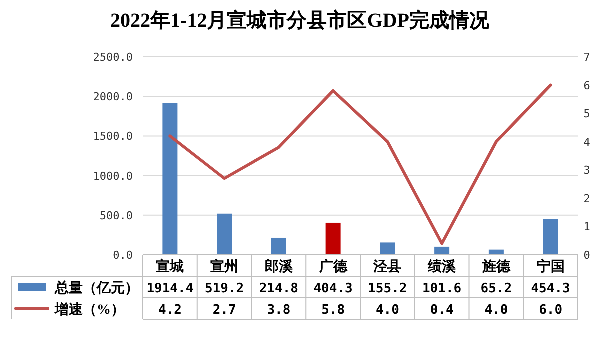 This screenshot has height=338, width=600. Describe the element at coordinates (551, 310) in the screenshot. I see `data-label: 6.0` at that location.